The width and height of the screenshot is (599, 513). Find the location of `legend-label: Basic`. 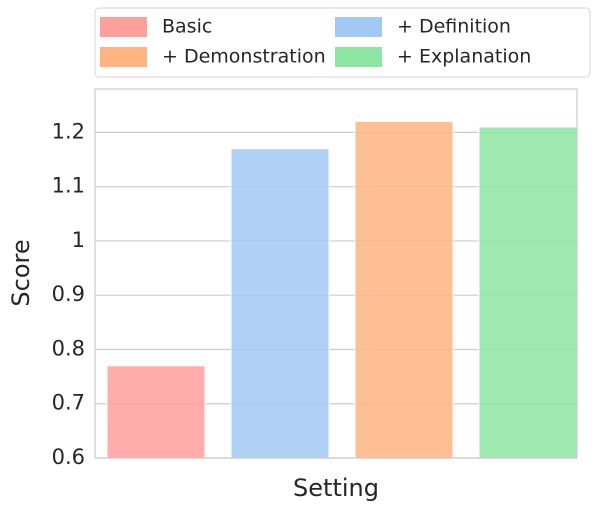

legend-label: Basic is located at coordinates (187, 27).